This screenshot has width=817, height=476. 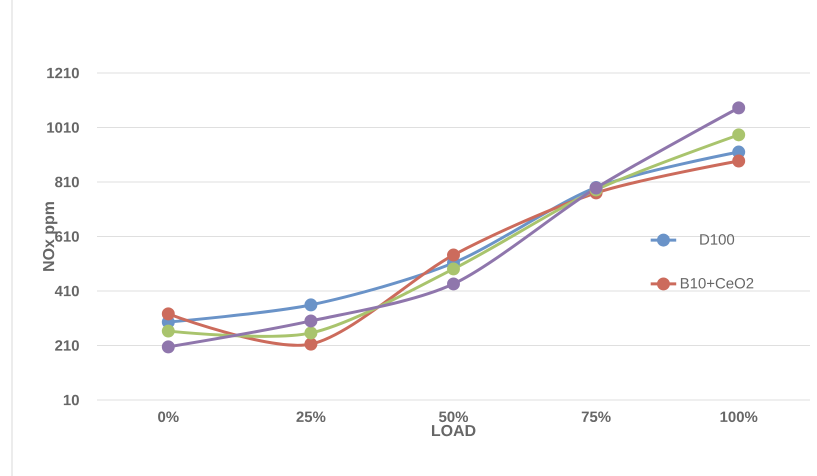 I want to click on legend-label: D100, so click(x=717, y=239).